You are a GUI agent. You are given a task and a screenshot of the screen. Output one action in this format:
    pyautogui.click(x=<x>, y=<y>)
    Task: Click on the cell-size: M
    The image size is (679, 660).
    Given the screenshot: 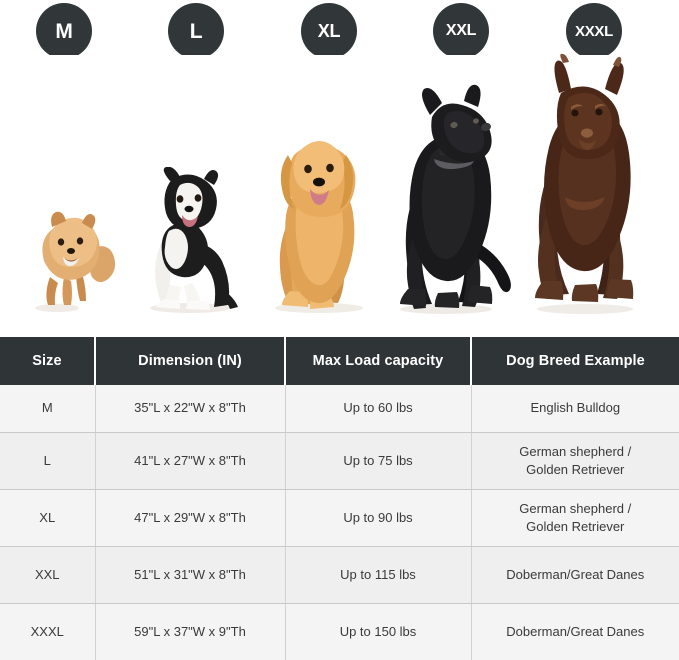 What is the action you would take?
    pyautogui.click(x=48, y=409)
    